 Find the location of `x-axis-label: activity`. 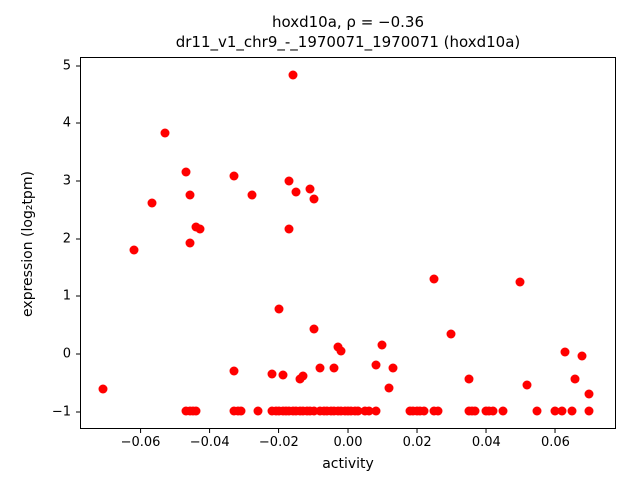

x-axis-label: activity is located at coordinates (348, 464).